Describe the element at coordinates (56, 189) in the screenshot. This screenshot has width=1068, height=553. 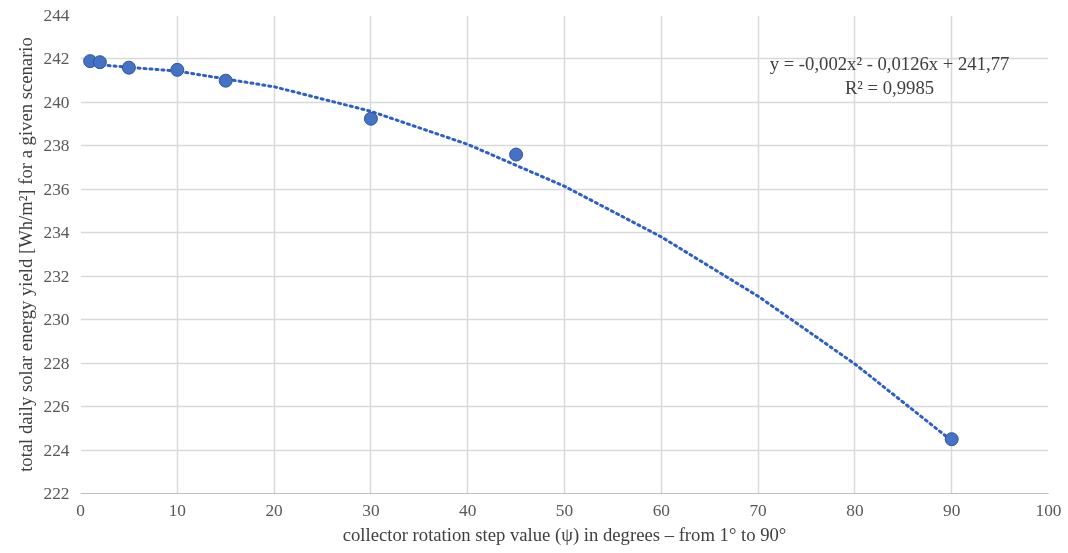
I see `y-tick-label: 236` at that location.